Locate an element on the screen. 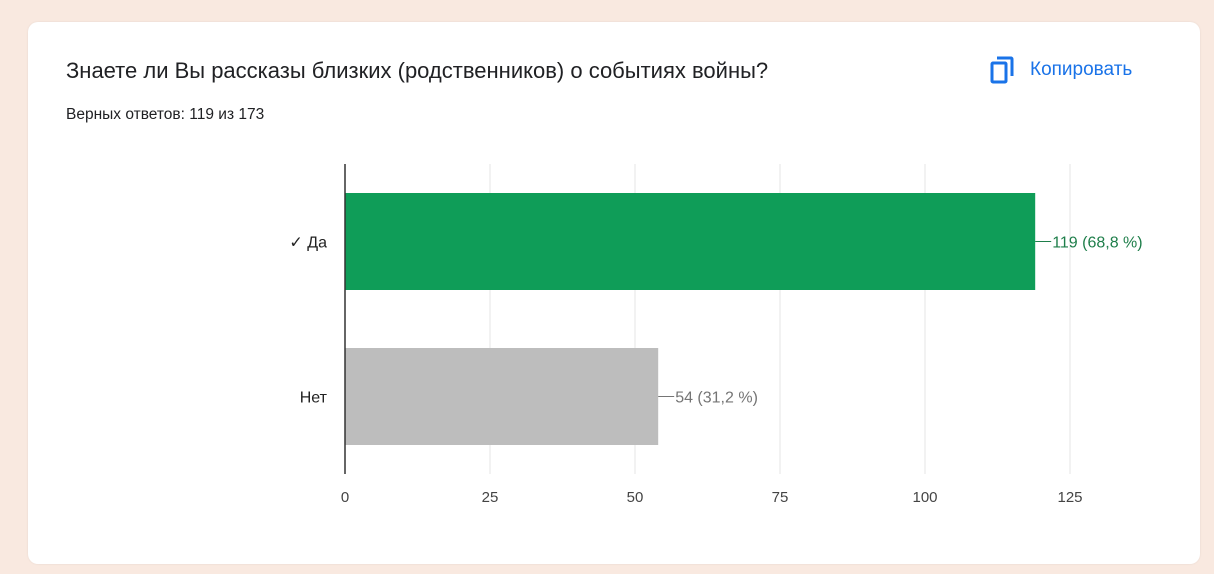 The height and width of the screenshot is (574, 1214). x-tick-label: 25 is located at coordinates (490, 497).